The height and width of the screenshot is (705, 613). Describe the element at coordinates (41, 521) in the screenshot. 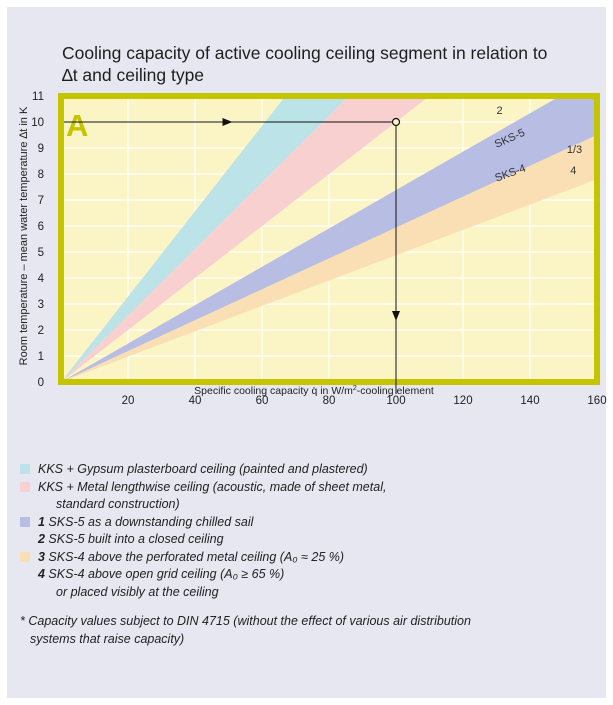

I see `legend-number: 1` at that location.